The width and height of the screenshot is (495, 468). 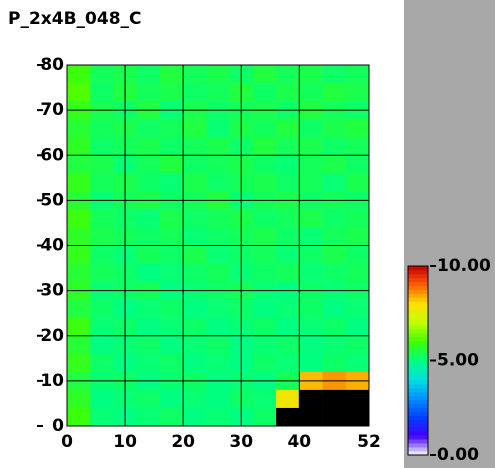 I want to click on x-tick-label: 40, so click(x=299, y=442).